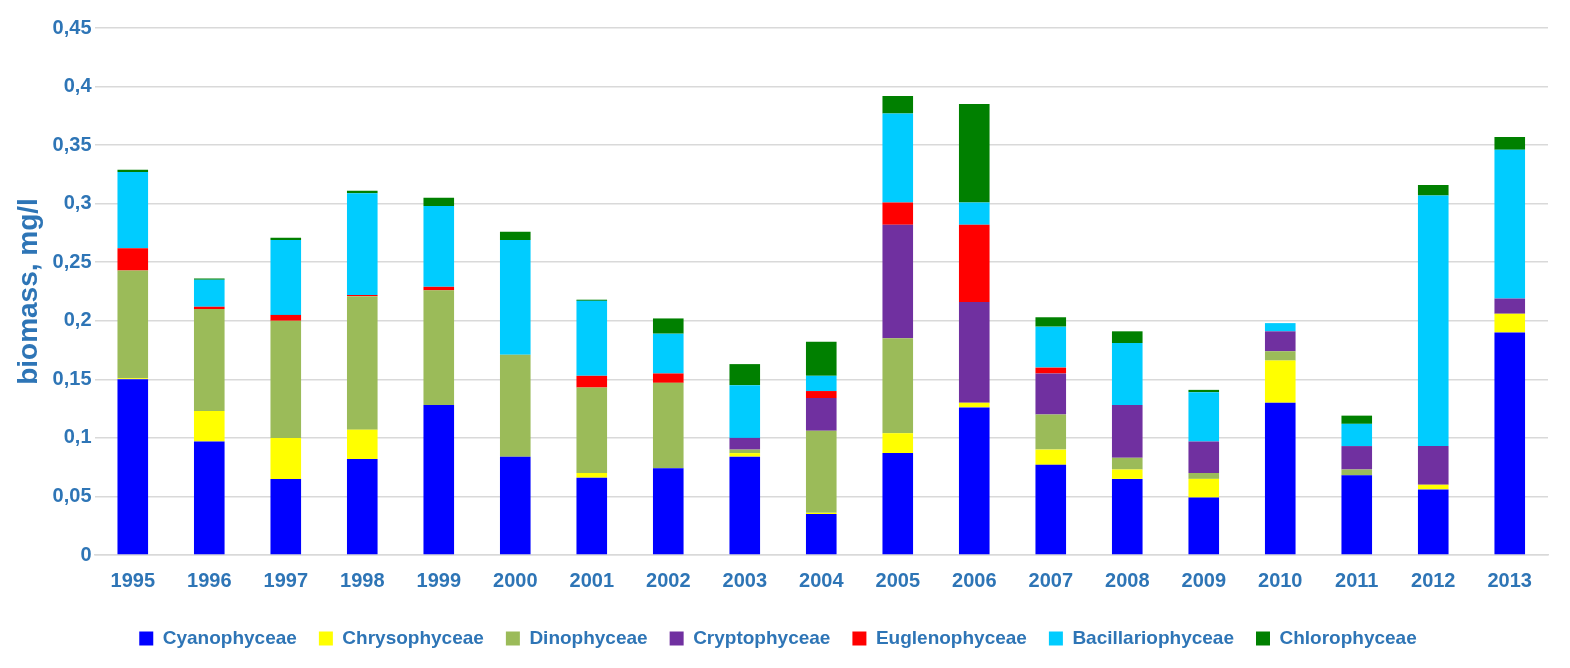 Image resolution: width=1570 pixels, height=668 pixels. Describe the element at coordinates (974, 579) in the screenshot. I see `x-tick-label: 2006` at that location.